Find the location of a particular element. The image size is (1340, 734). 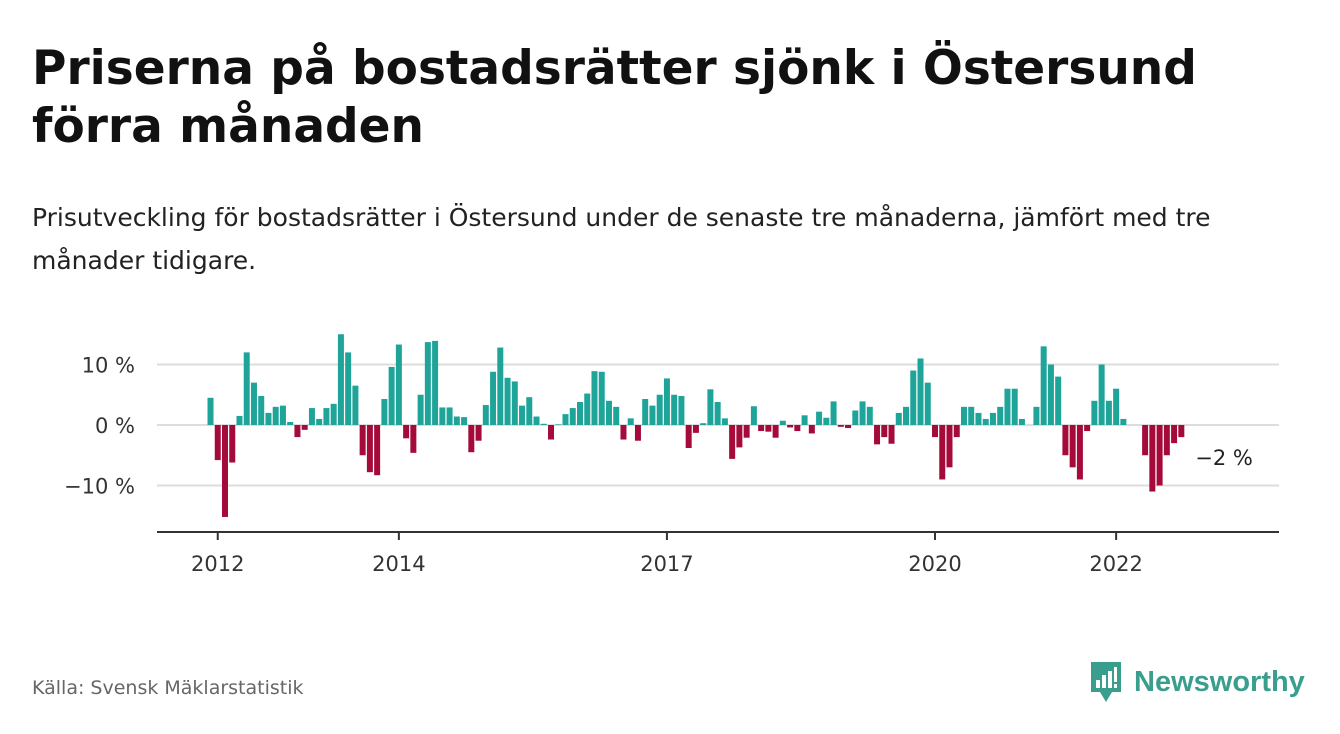

x-axis-labels: 2012 2014 2017 2020 2022 is located at coordinates (667, 554).